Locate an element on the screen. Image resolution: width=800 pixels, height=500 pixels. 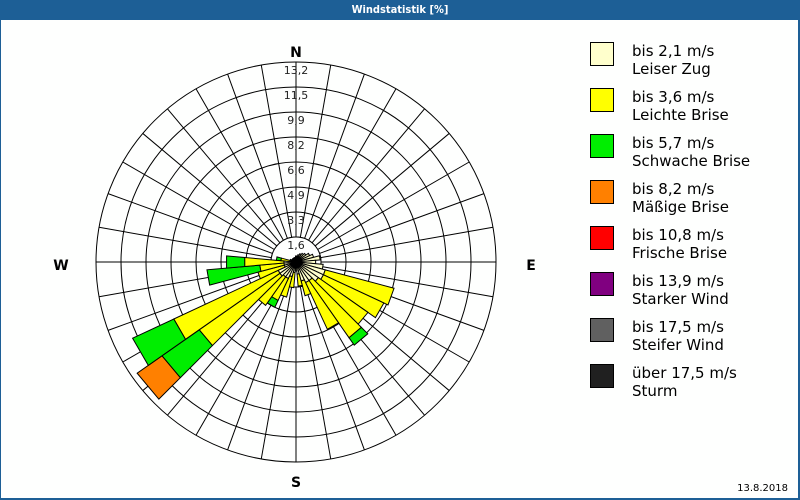
ring-label: 4,9 is located at coordinates (296, 195).